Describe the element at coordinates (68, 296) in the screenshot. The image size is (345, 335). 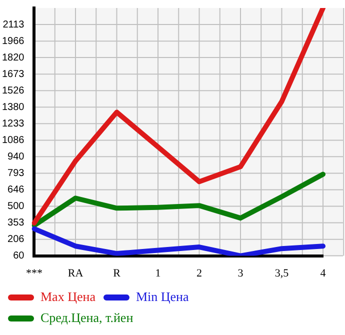
I see `legend-label: Max Цена` at that location.